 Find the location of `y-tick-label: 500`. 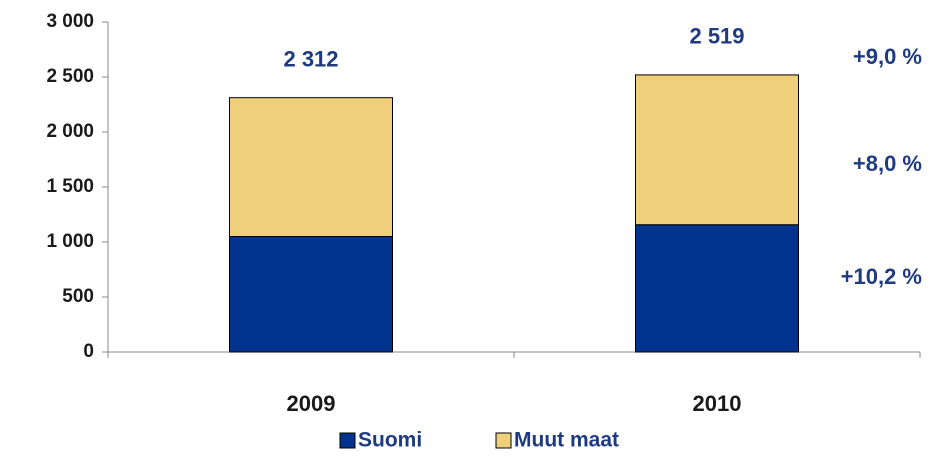

y-tick-label: 500 is located at coordinates (78, 296).